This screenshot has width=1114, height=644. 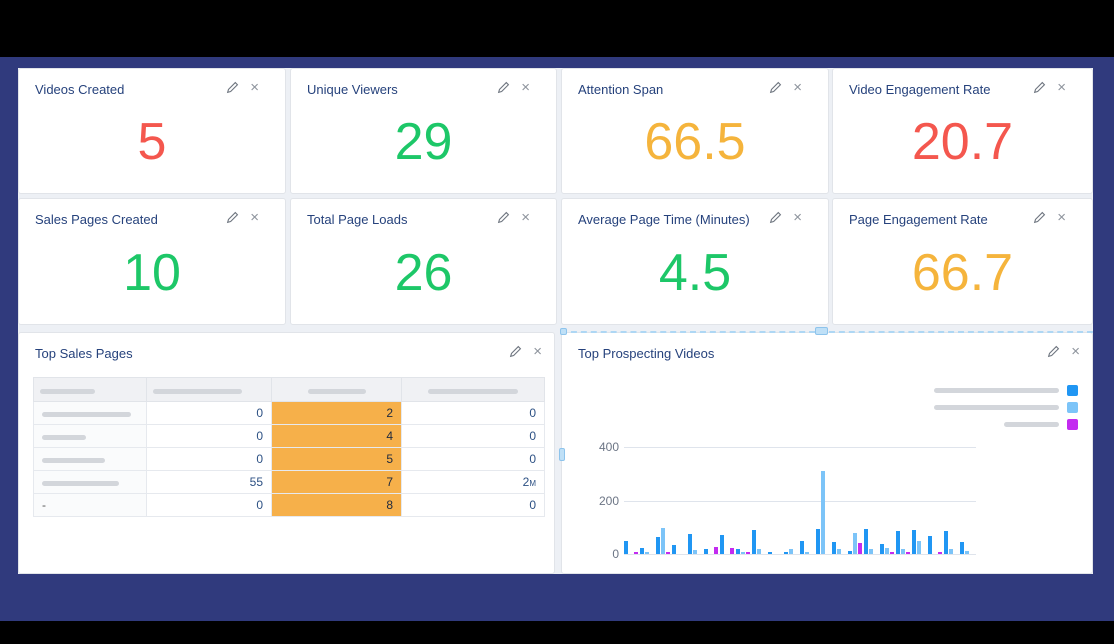 I want to click on chart-legend, so click(x=1006, y=410).